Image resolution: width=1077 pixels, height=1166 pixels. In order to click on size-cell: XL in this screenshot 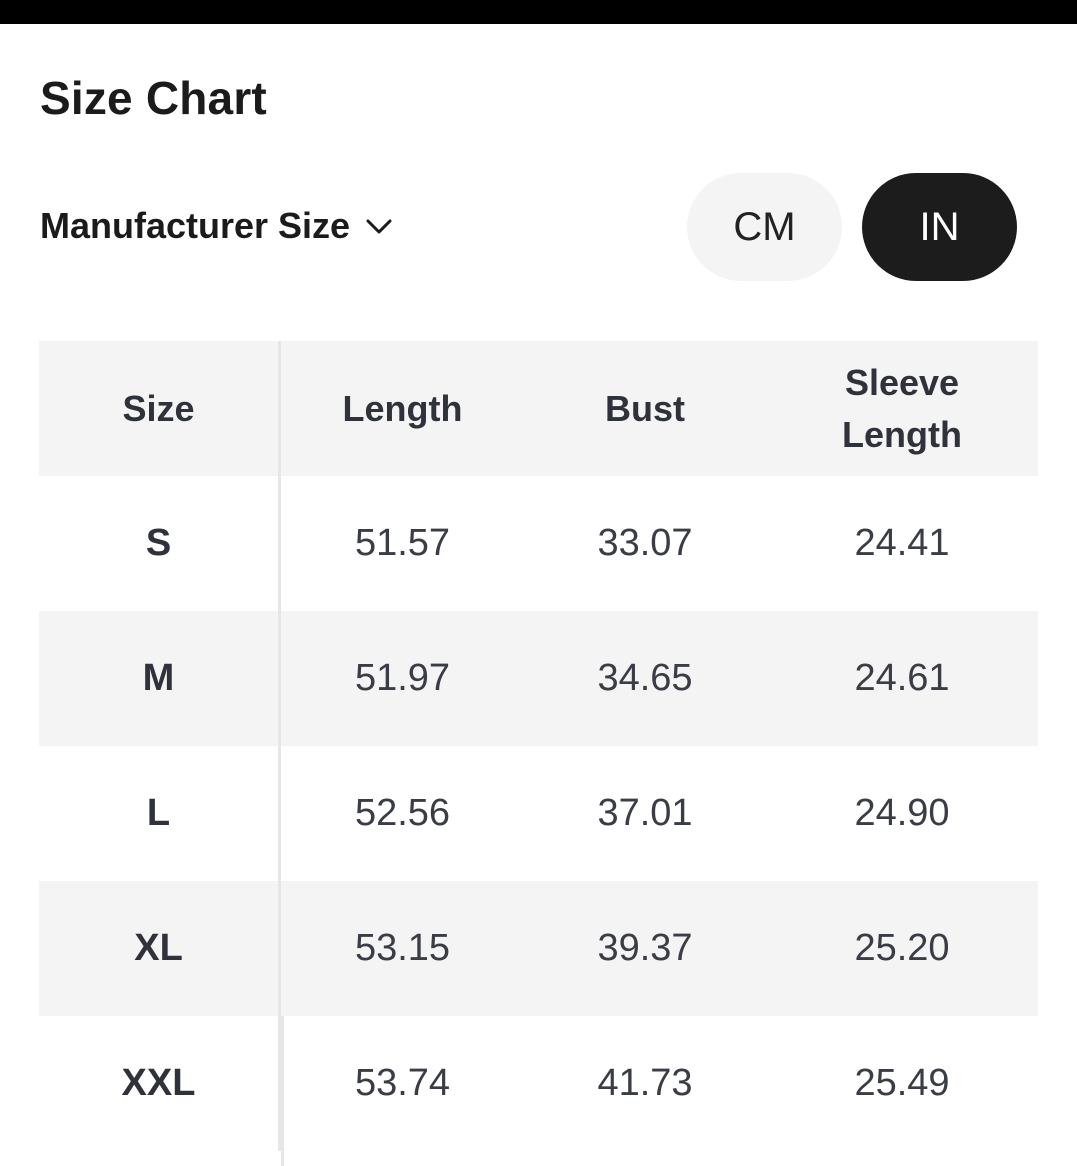, I will do `click(160, 948)`.